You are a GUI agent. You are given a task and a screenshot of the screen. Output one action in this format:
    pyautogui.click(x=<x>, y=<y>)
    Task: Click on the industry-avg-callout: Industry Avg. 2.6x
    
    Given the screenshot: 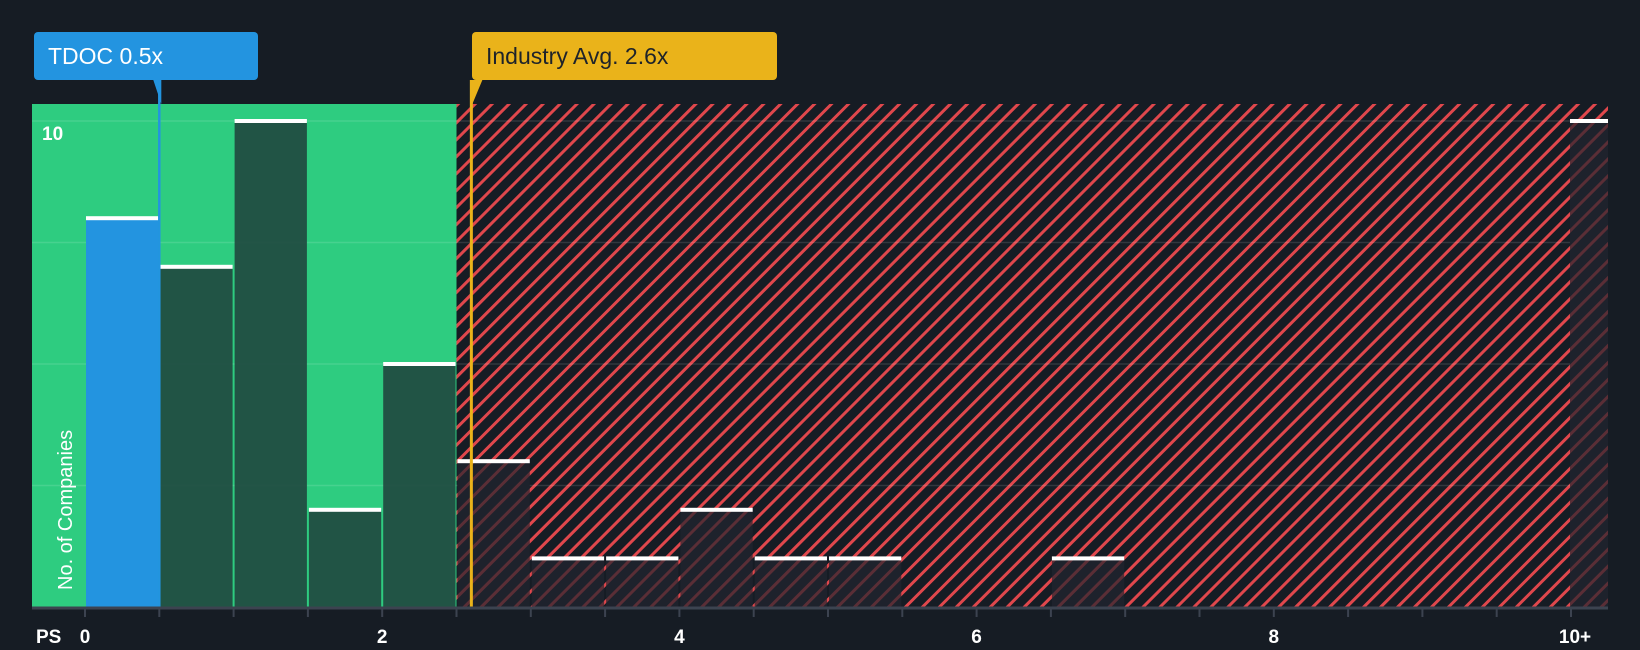 What is the action you would take?
    pyautogui.click(x=624, y=56)
    